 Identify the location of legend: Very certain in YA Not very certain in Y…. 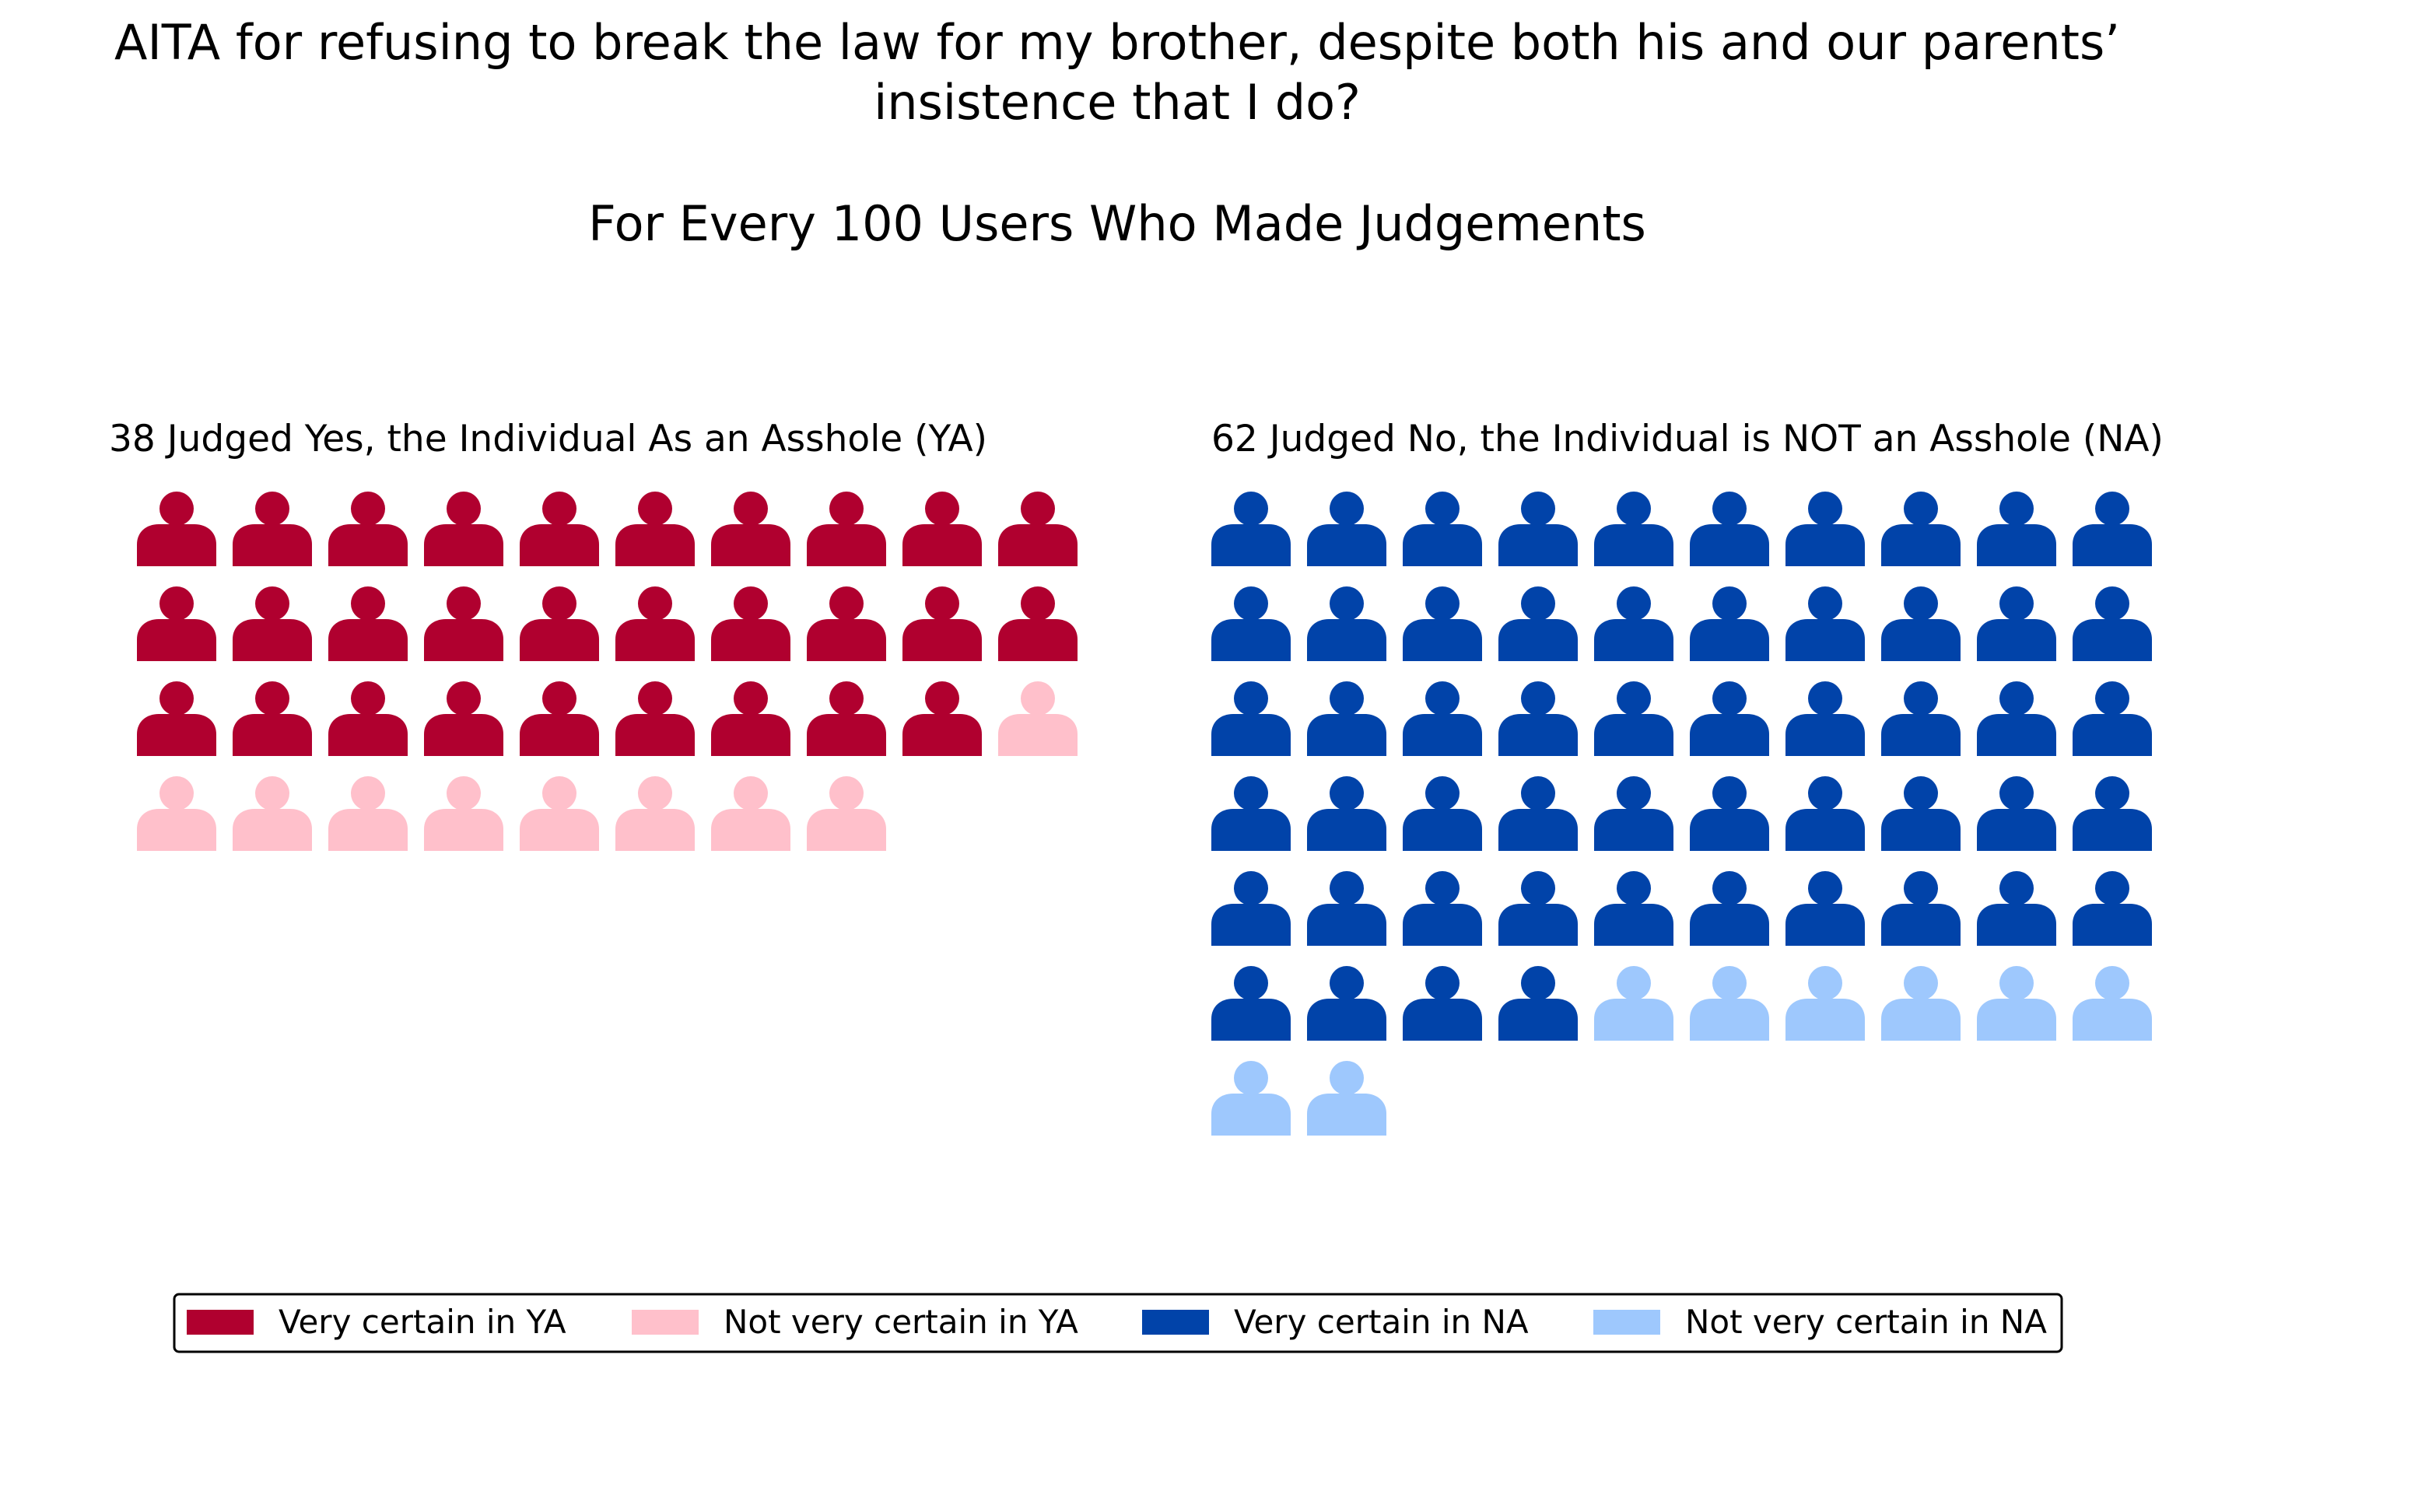
(1118, 1323).